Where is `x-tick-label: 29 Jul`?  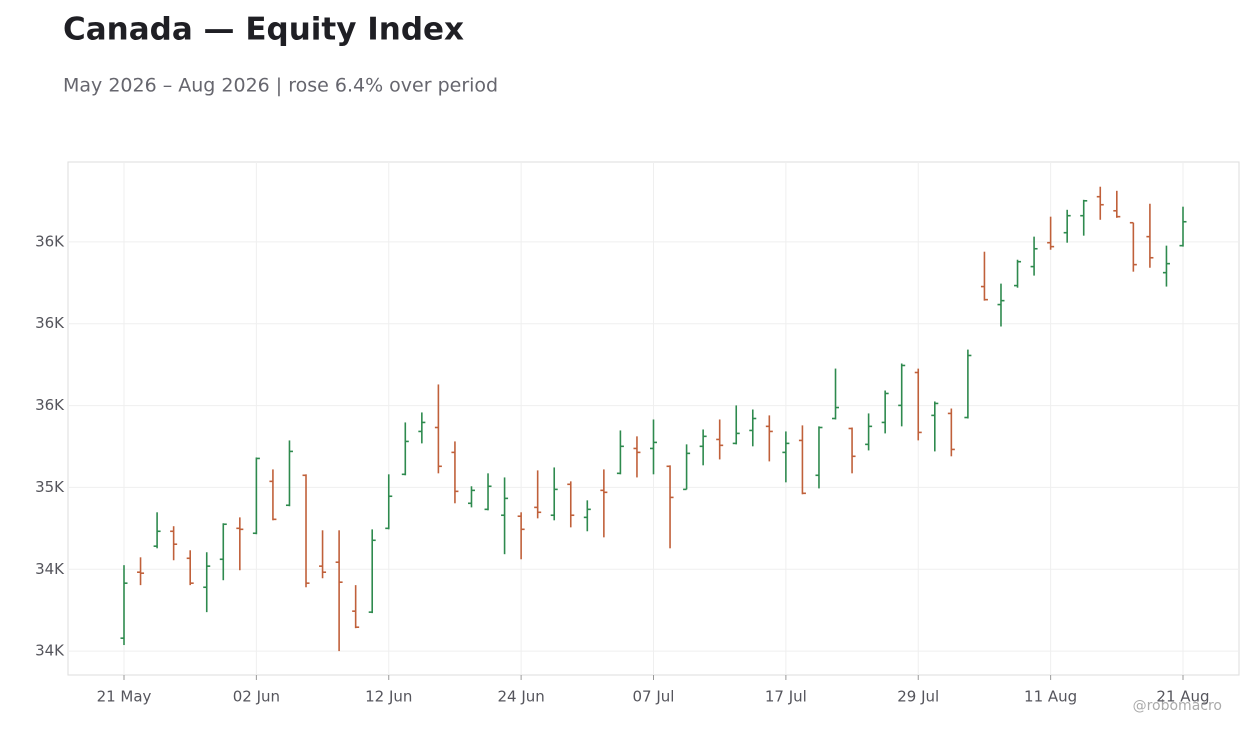 x-tick-label: 29 Jul is located at coordinates (918, 697).